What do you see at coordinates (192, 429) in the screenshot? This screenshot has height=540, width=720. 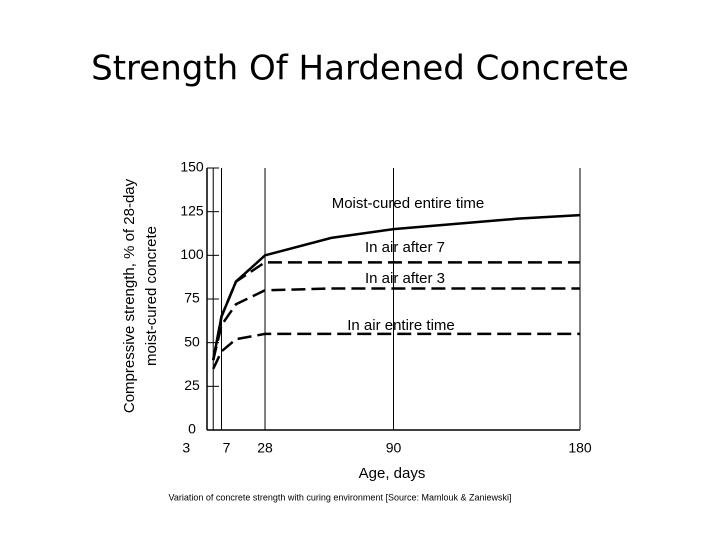 I see `y-tick-label: 0` at bounding box center [192, 429].